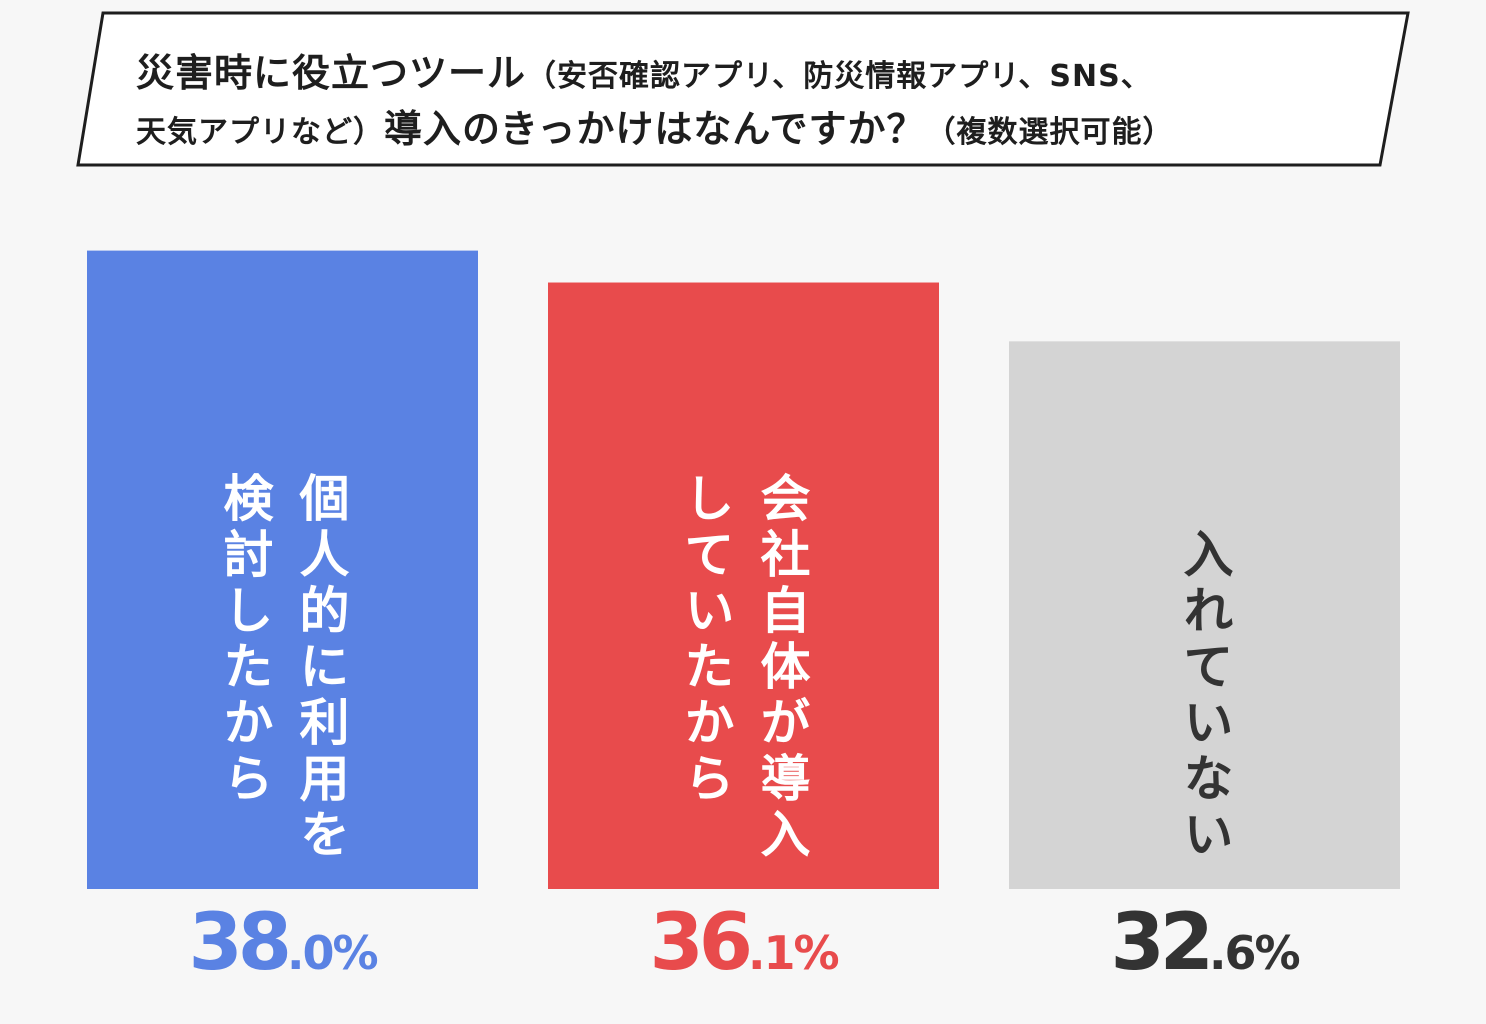  Describe the element at coordinates (332, 953) in the screenshot. I see `value-dec-1: .0%` at that location.